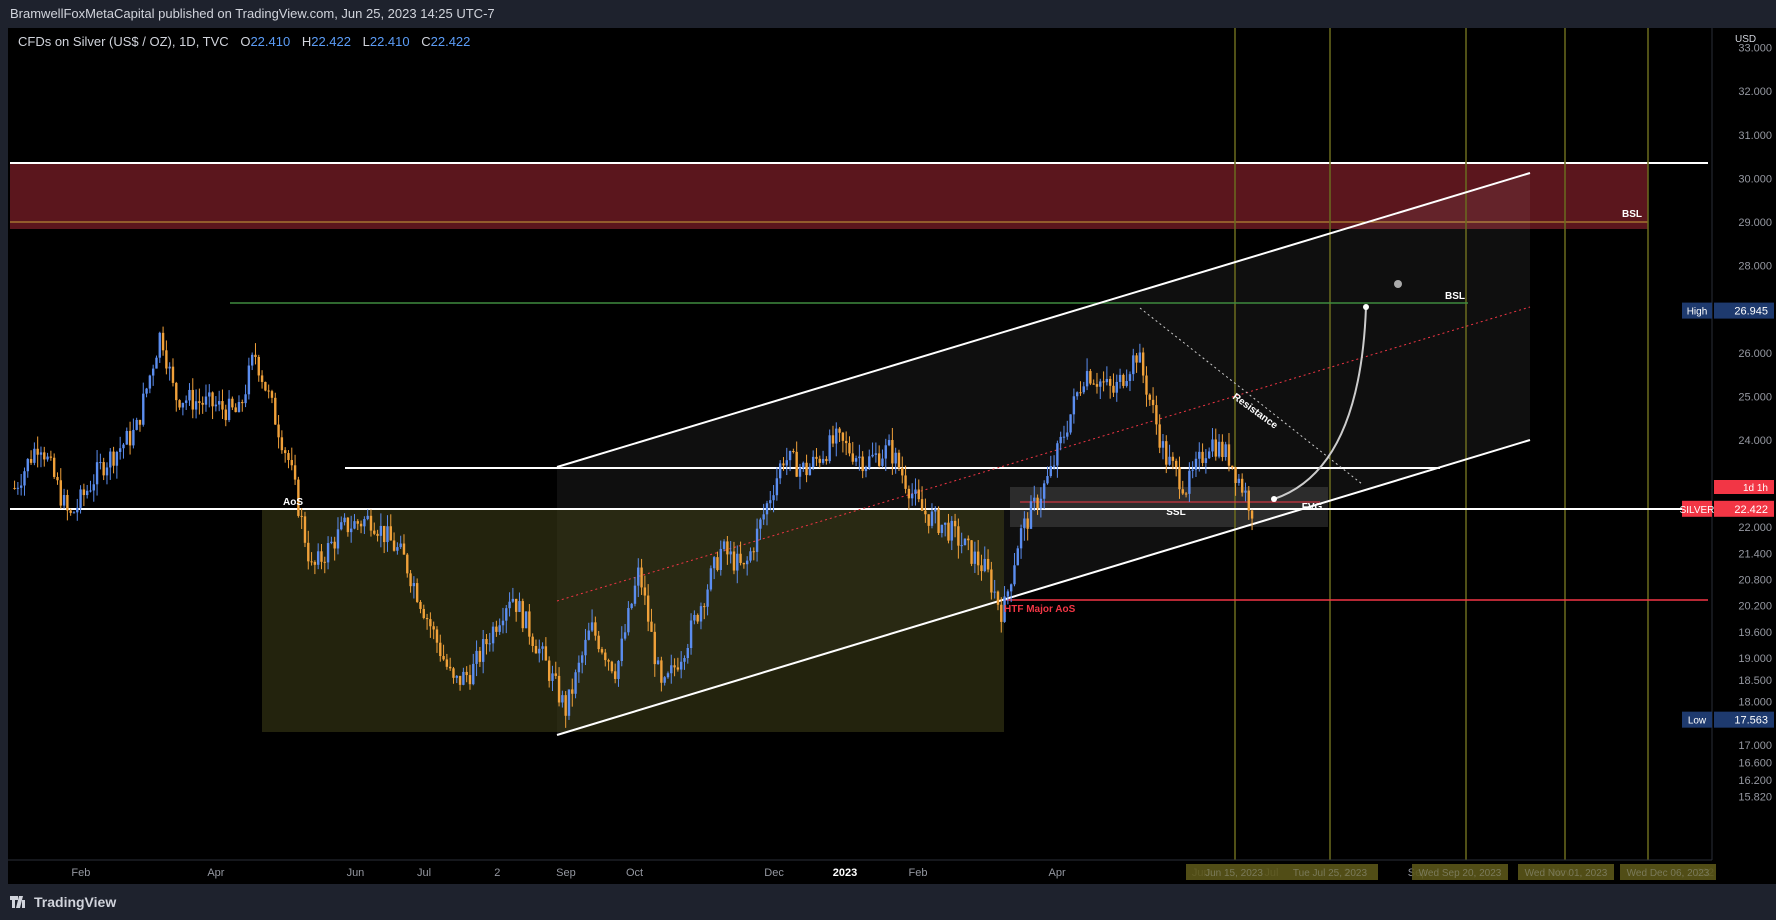  What do you see at coordinates (1632, 214) in the screenshot?
I see `bsl-weekly-label: BSL` at bounding box center [1632, 214].